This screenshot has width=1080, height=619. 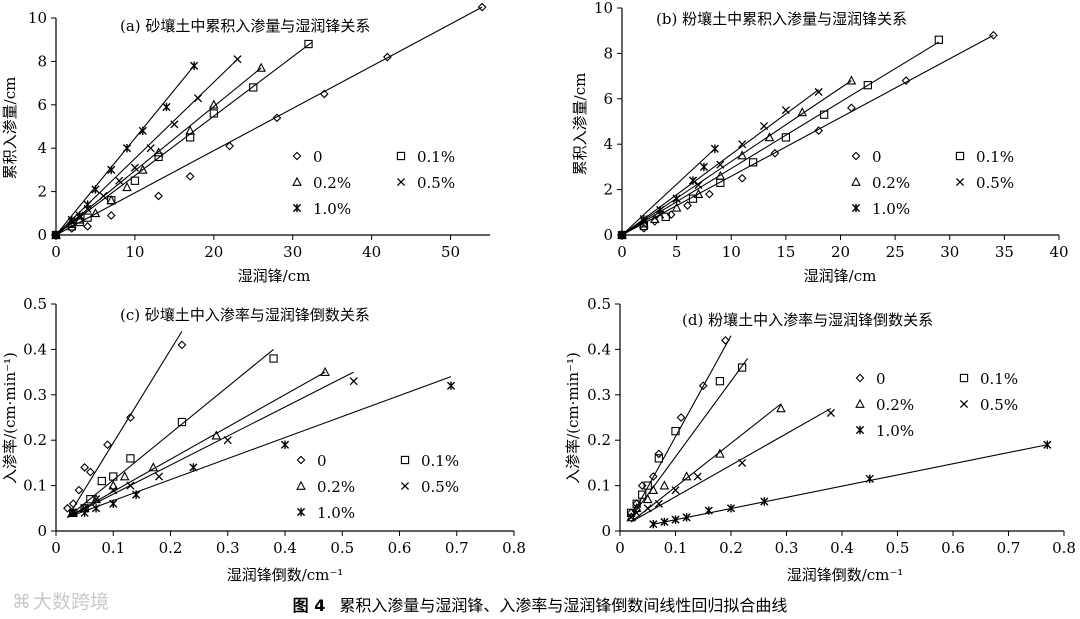 I want to click on y-axis-label: 累积入渗量/cm, so click(x=10, y=128).